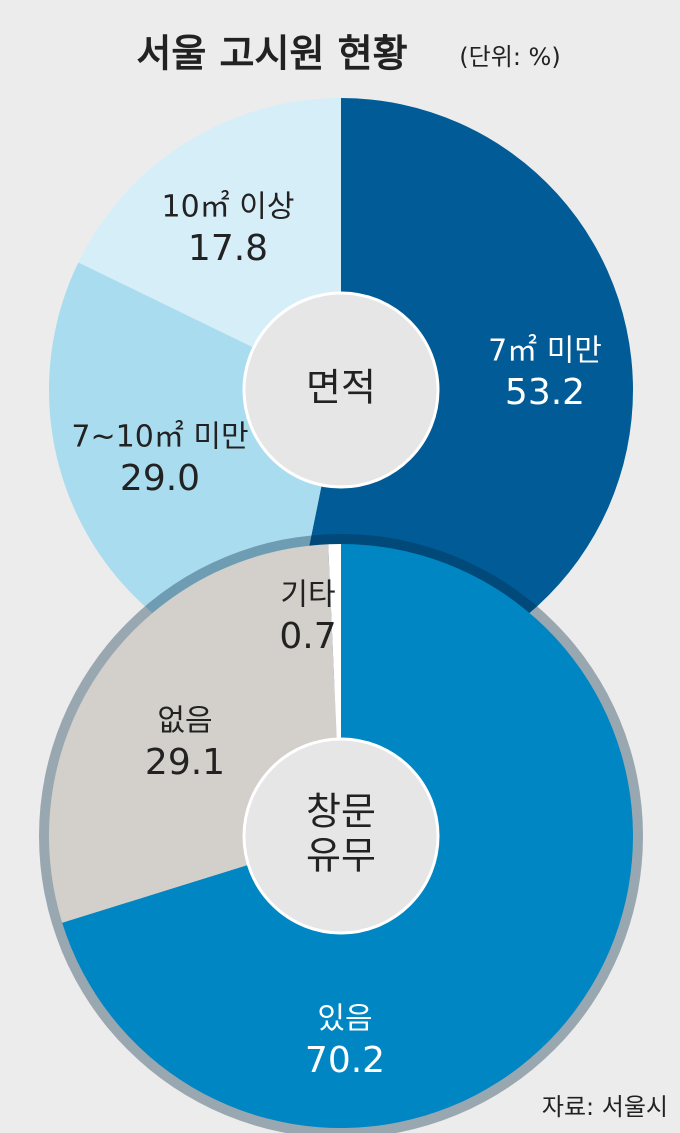 This screenshot has height=1133, width=680. What do you see at coordinates (184, 721) in the screenshot?
I see `category-label: 없음` at bounding box center [184, 721].